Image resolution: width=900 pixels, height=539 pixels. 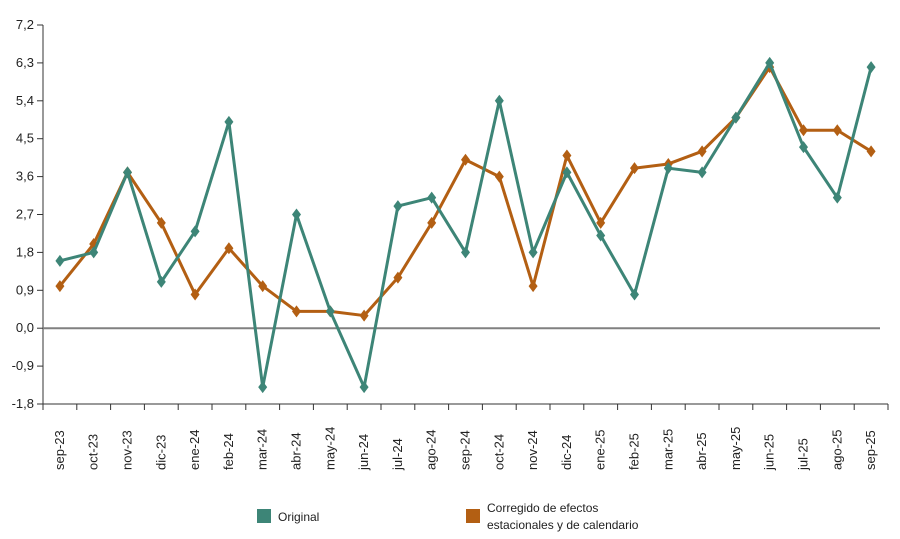 What do you see at coordinates (25, 214) in the screenshot?
I see `y-tick-label: 2,7` at bounding box center [25, 214].